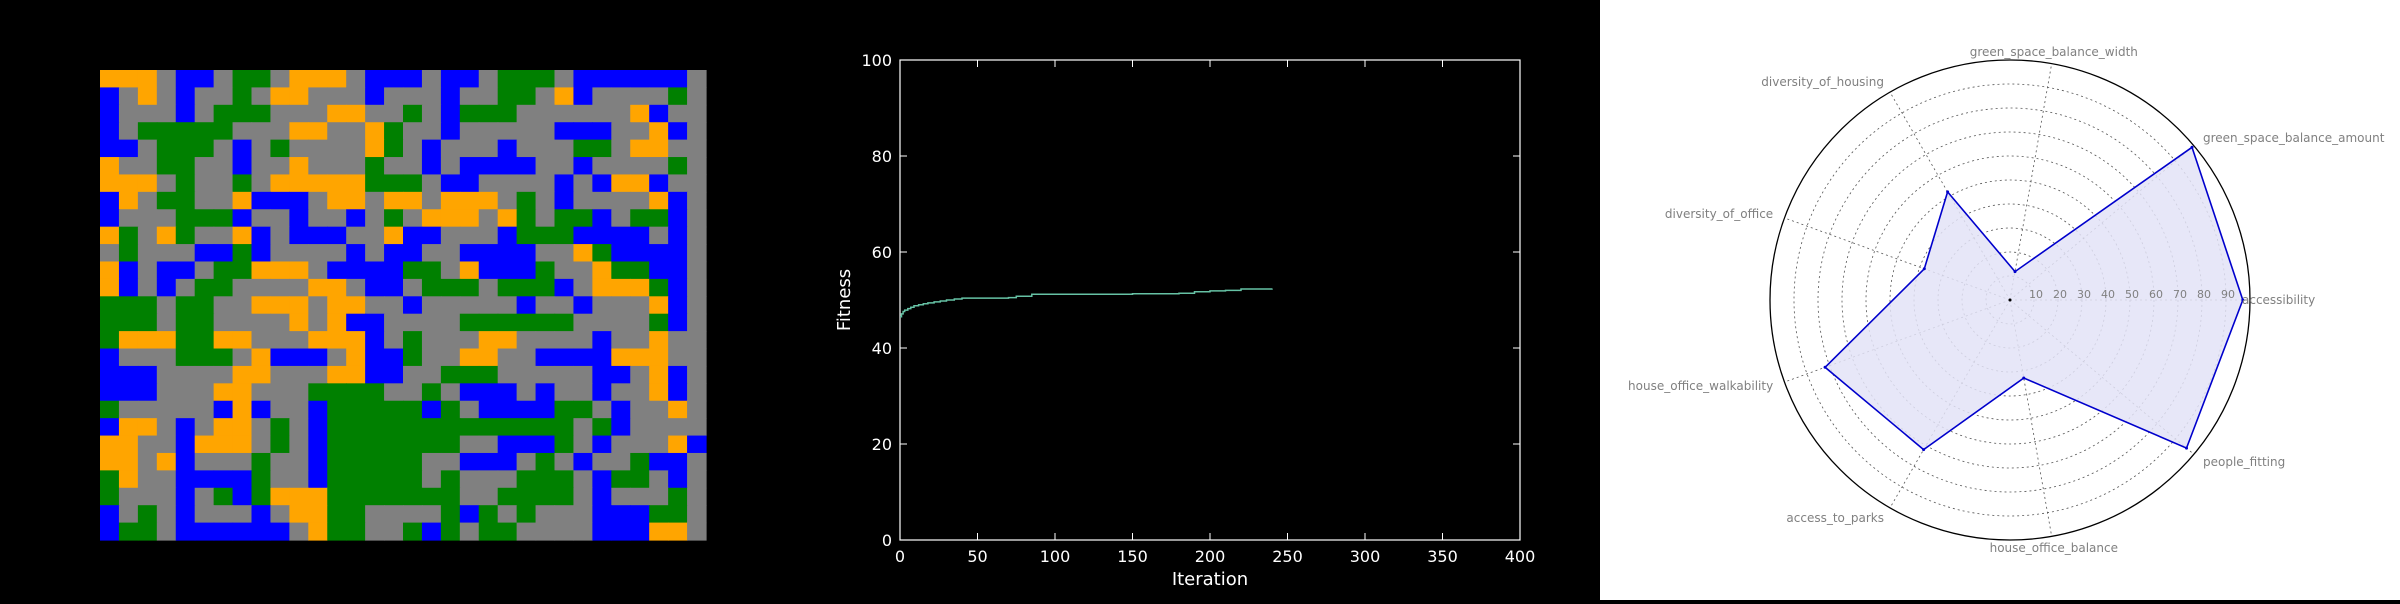  What do you see at coordinates (882, 348) in the screenshot?
I see `y-tick-label: 40` at bounding box center [882, 348].